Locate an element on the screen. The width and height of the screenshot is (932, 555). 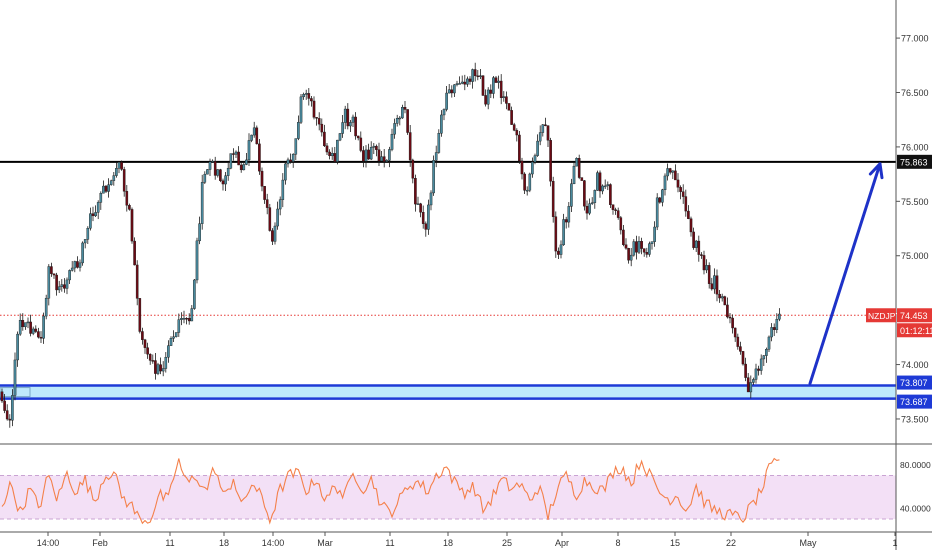
time-tick-label: 14:00 is located at coordinates (273, 543).